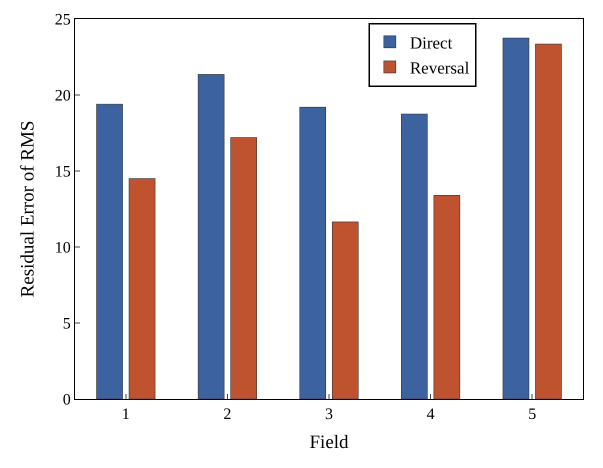 This screenshot has width=603, height=468. I want to click on x-tick-label: 5, so click(532, 415).